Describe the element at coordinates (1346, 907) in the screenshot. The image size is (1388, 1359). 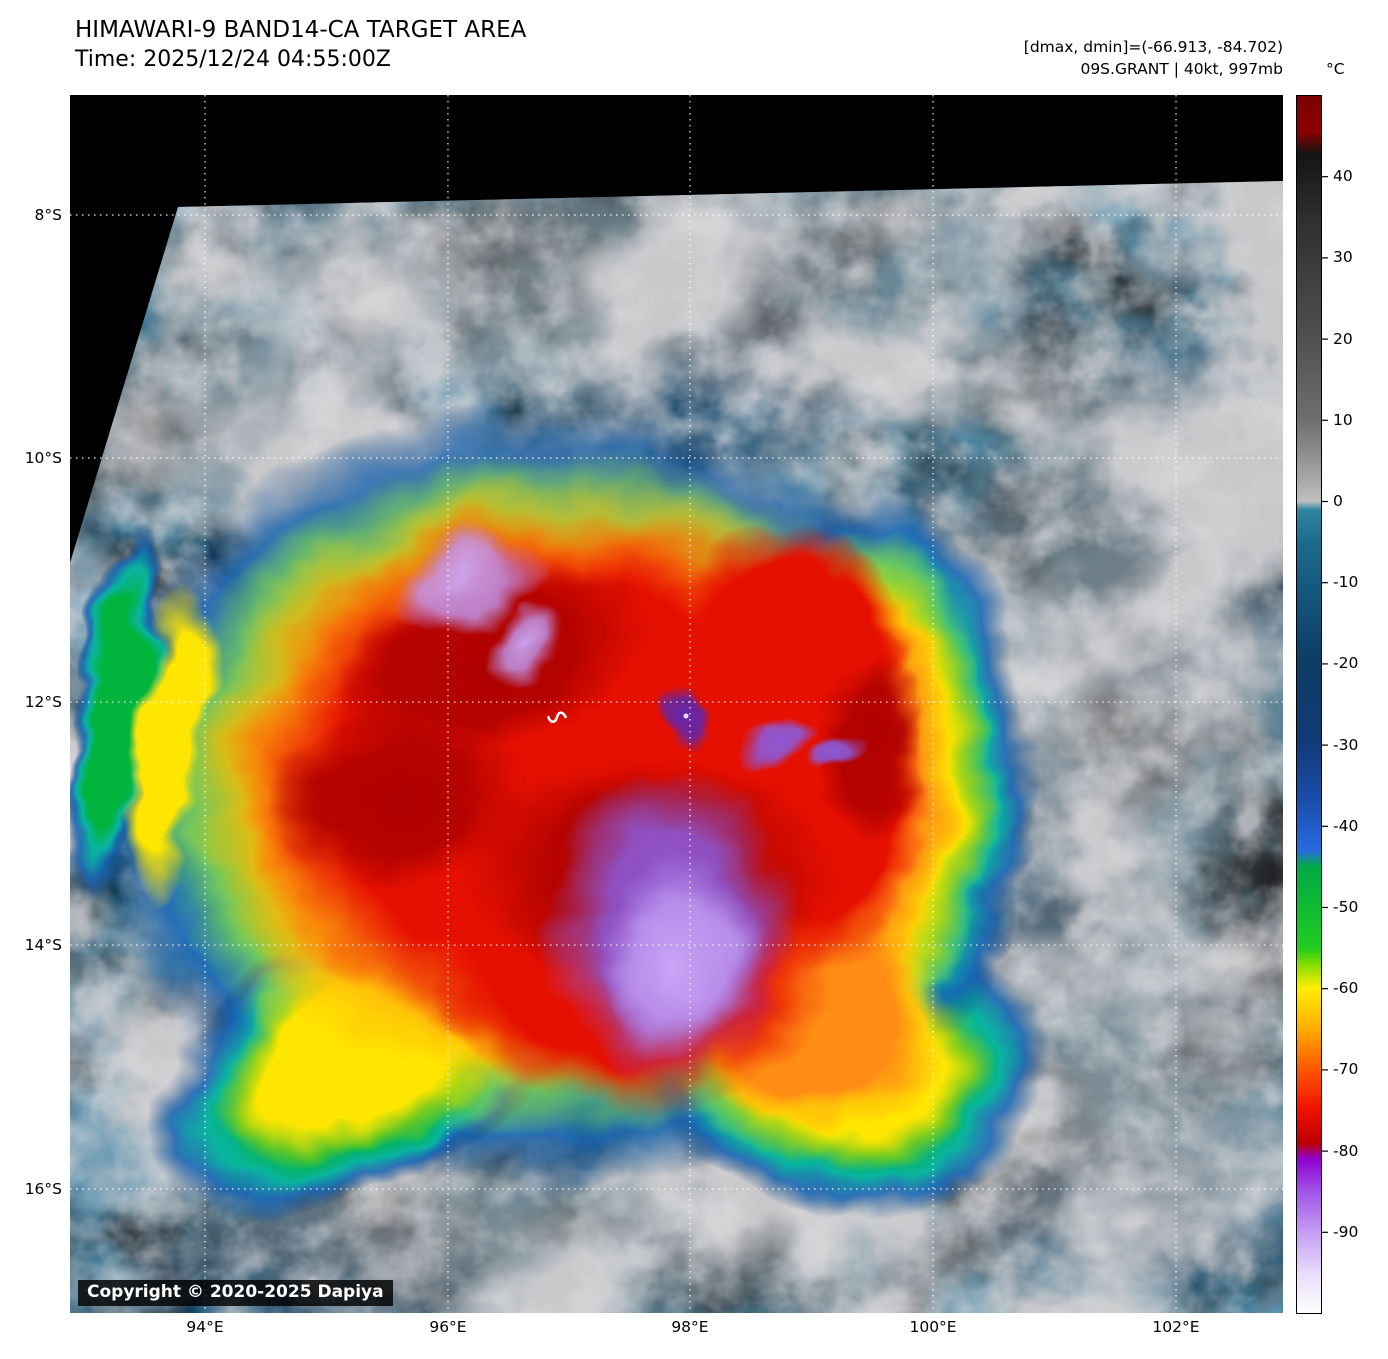
I see `colorbar-tick-label: -50` at that location.